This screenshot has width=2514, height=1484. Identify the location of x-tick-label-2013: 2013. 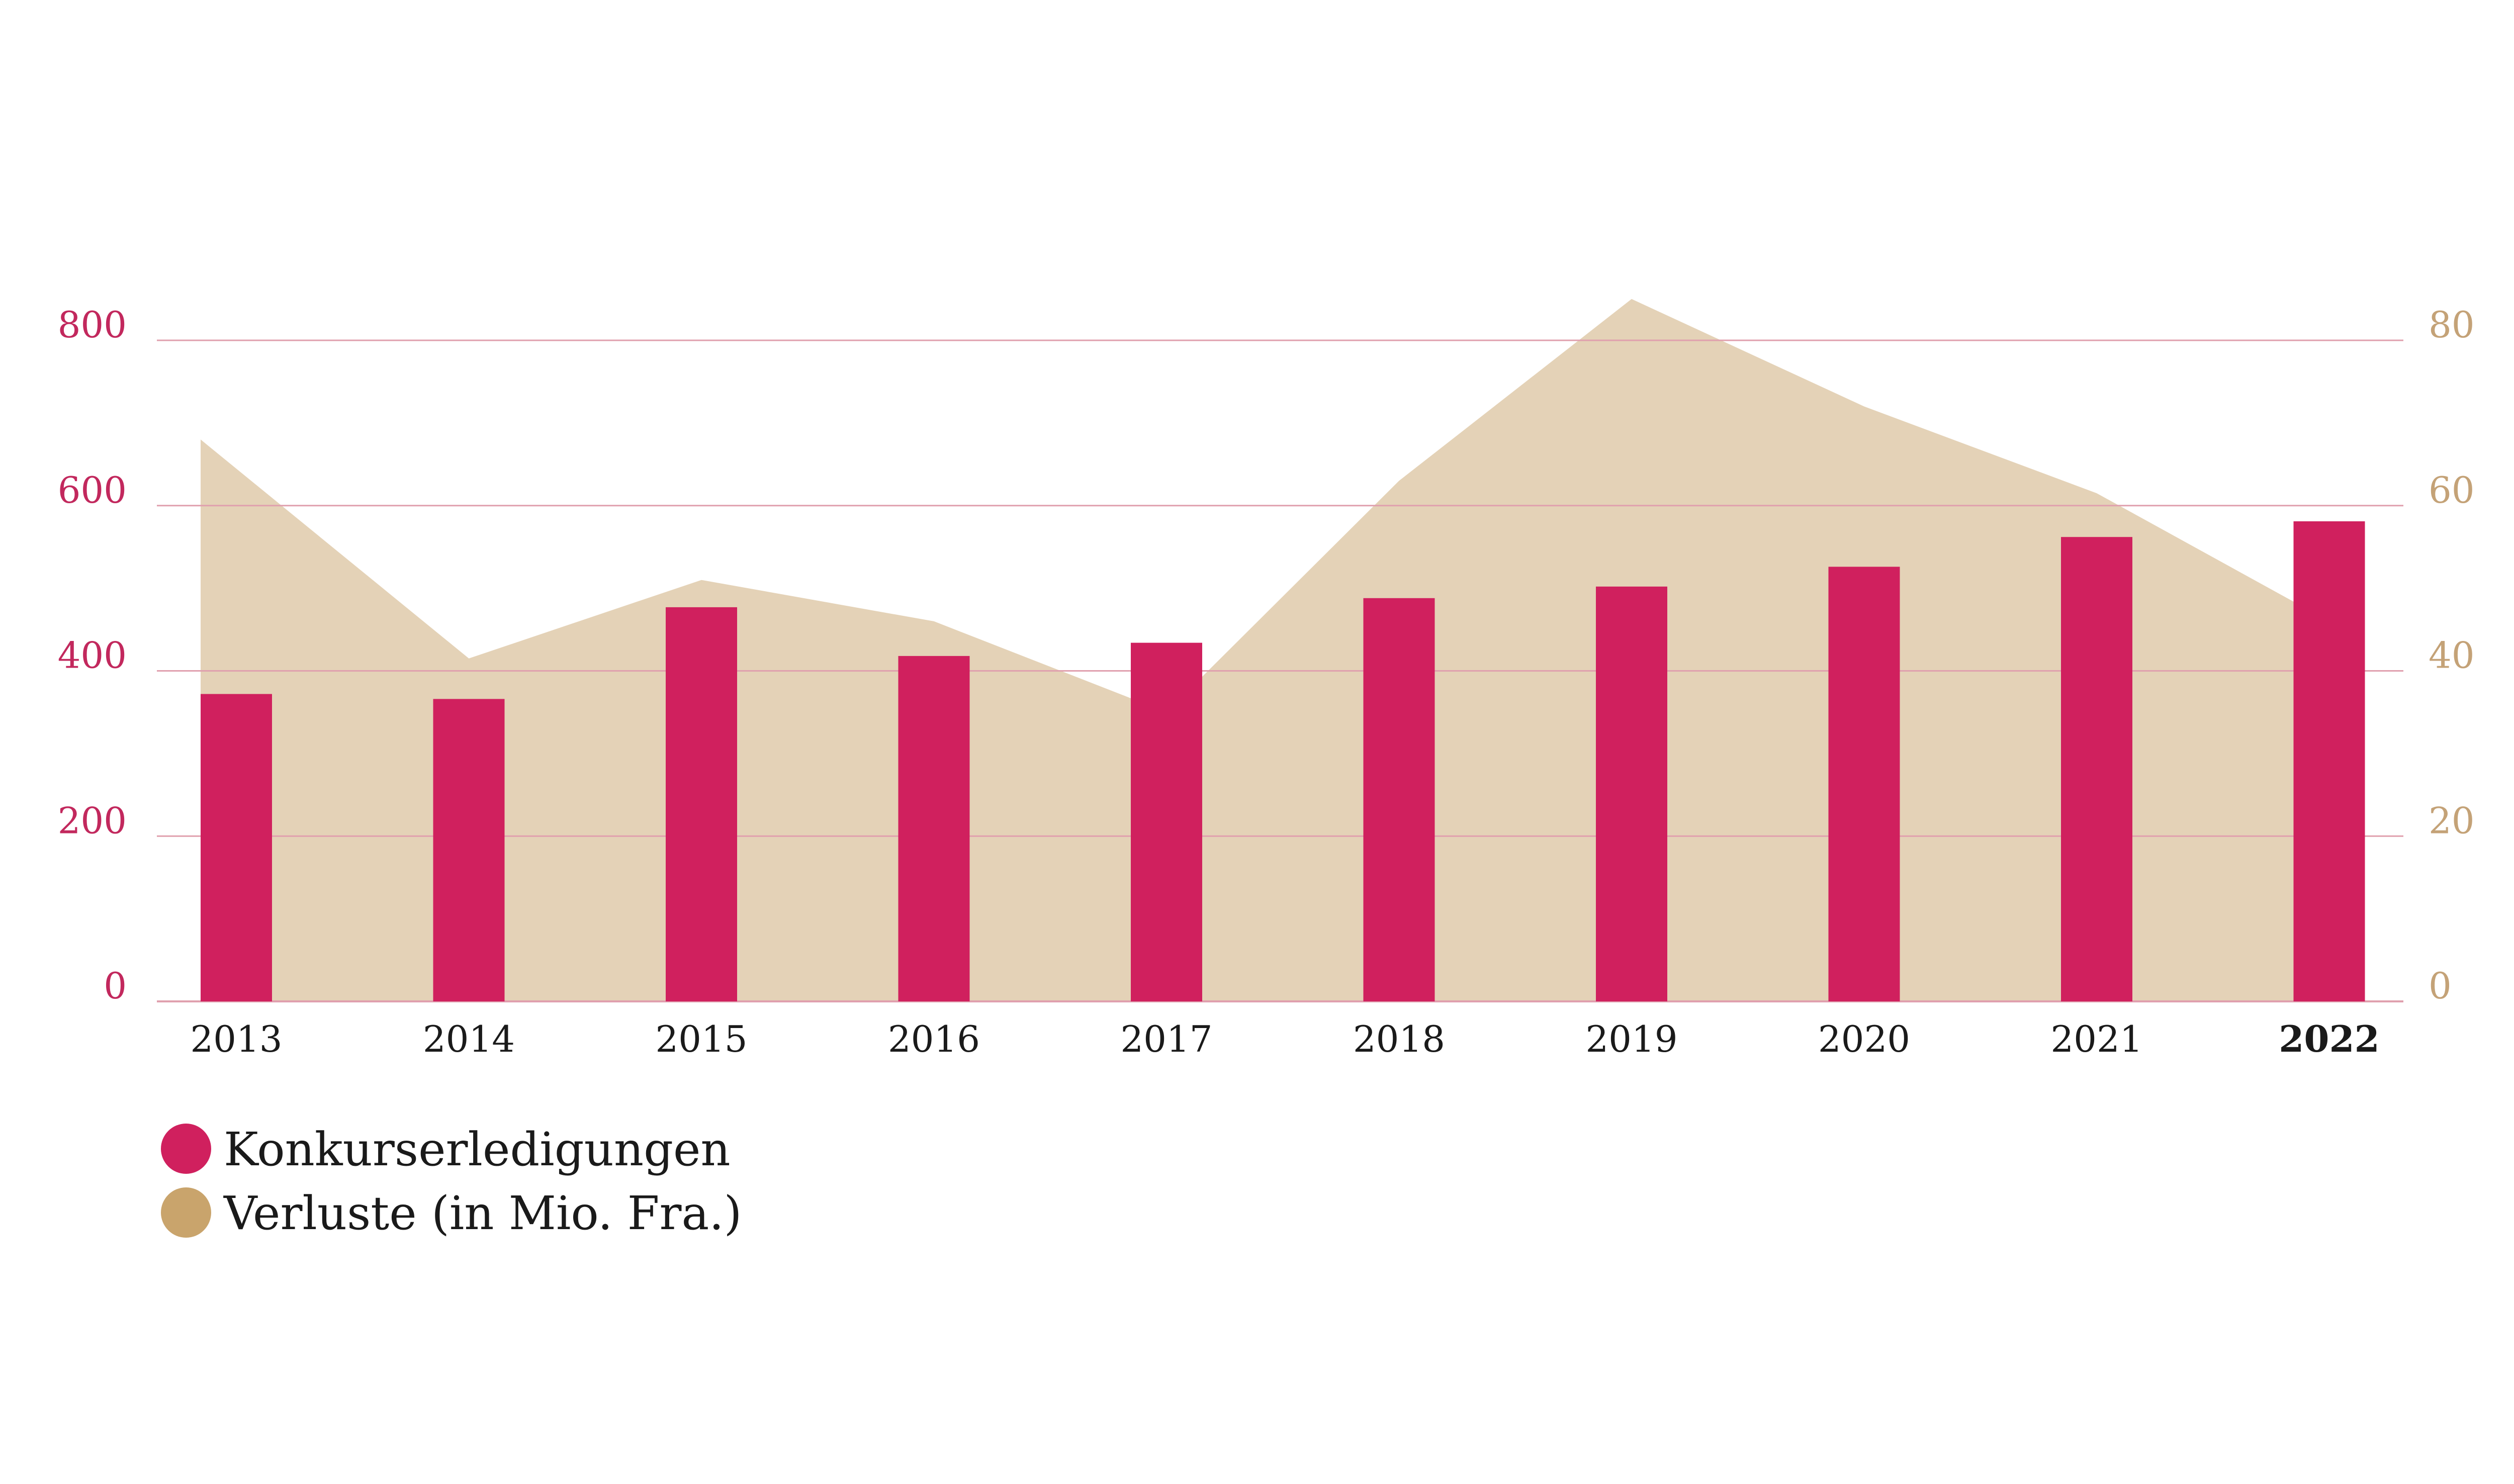
(236, 1039).